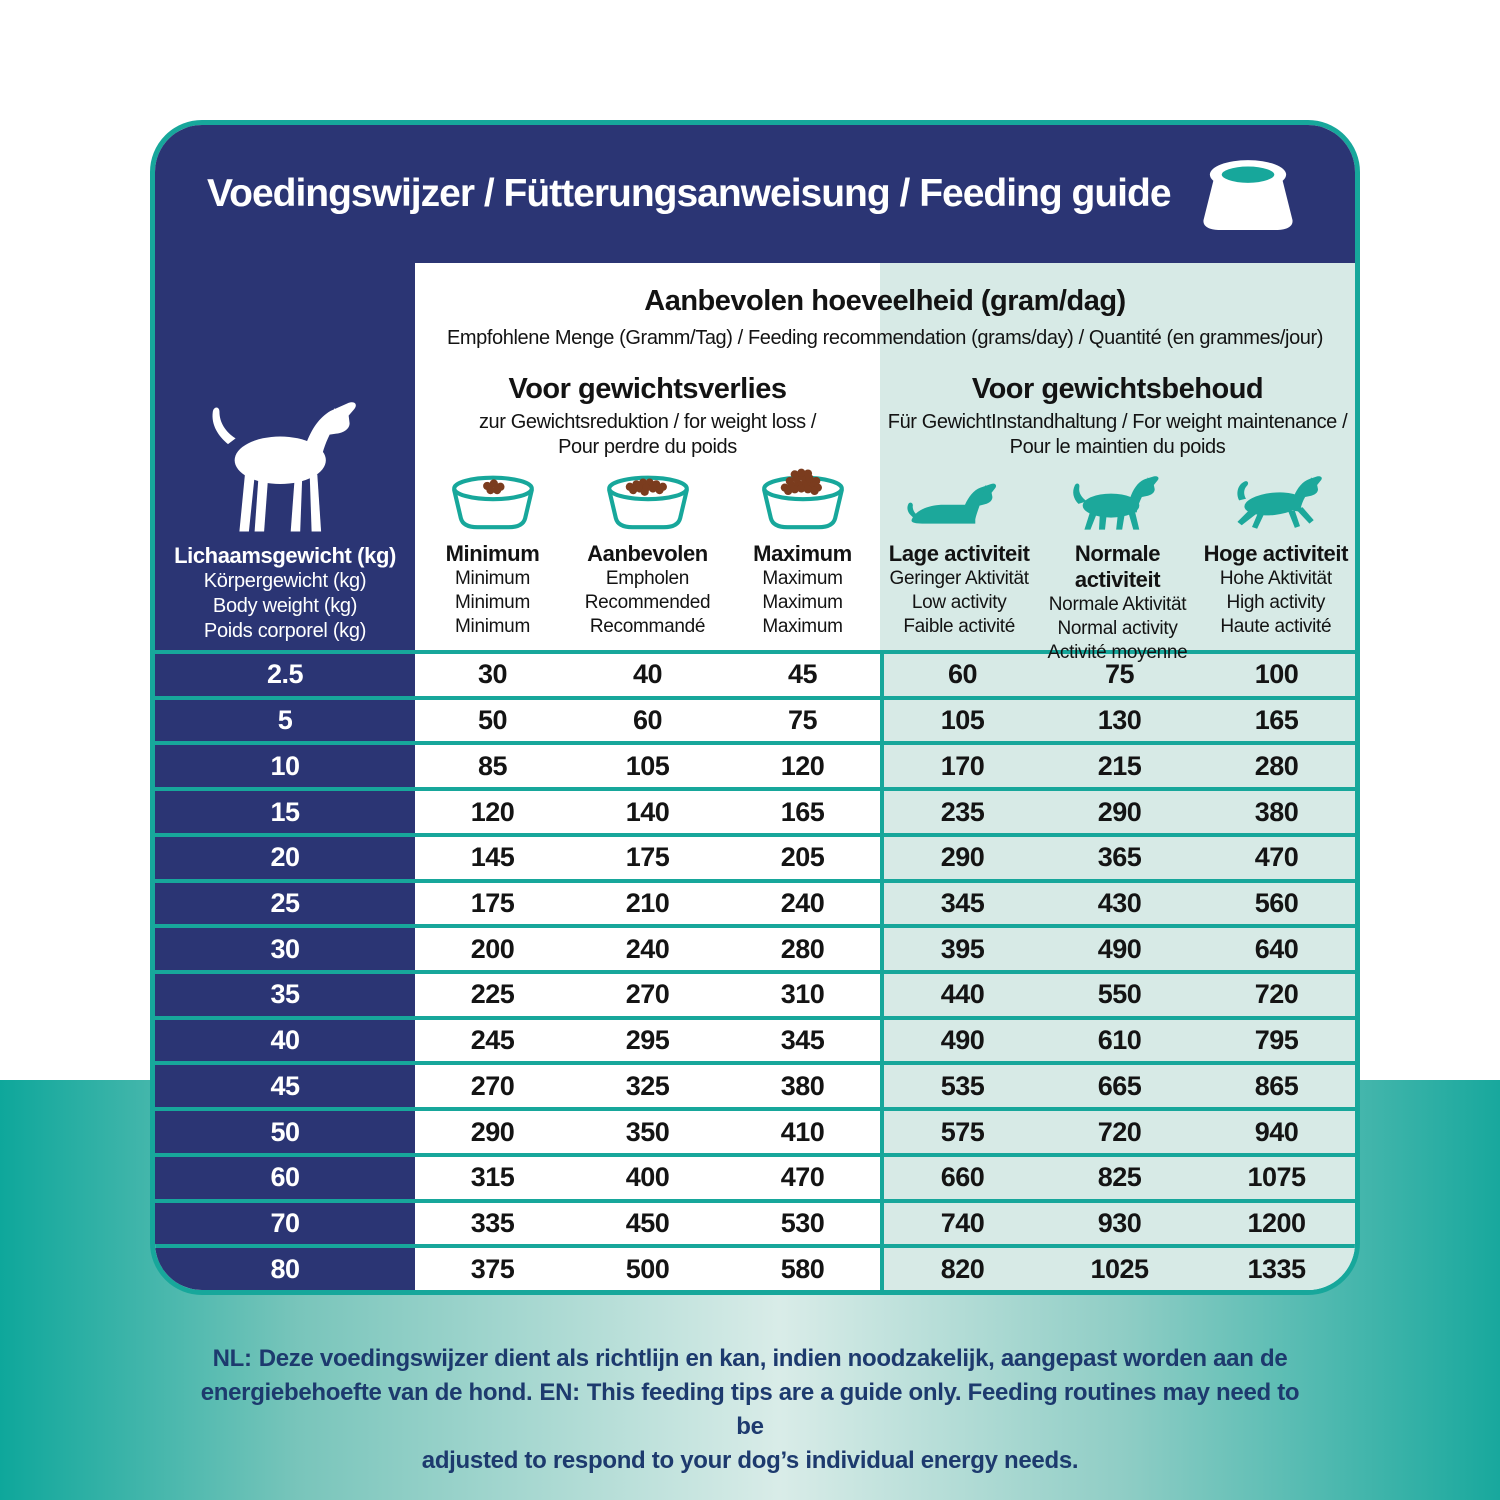 This screenshot has width=1500, height=1500. What do you see at coordinates (802, 720) in the screenshot?
I see `weight-loss-value-cell: 75` at bounding box center [802, 720].